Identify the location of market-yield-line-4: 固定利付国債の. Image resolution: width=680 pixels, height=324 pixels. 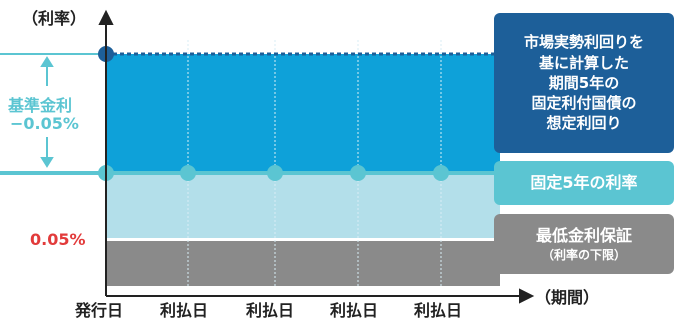
(584, 103).